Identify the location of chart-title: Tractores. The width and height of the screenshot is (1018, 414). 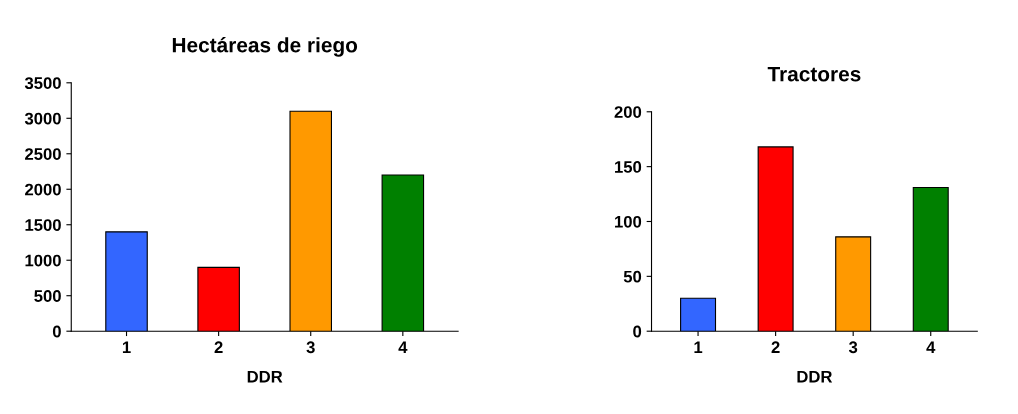
(814, 74).